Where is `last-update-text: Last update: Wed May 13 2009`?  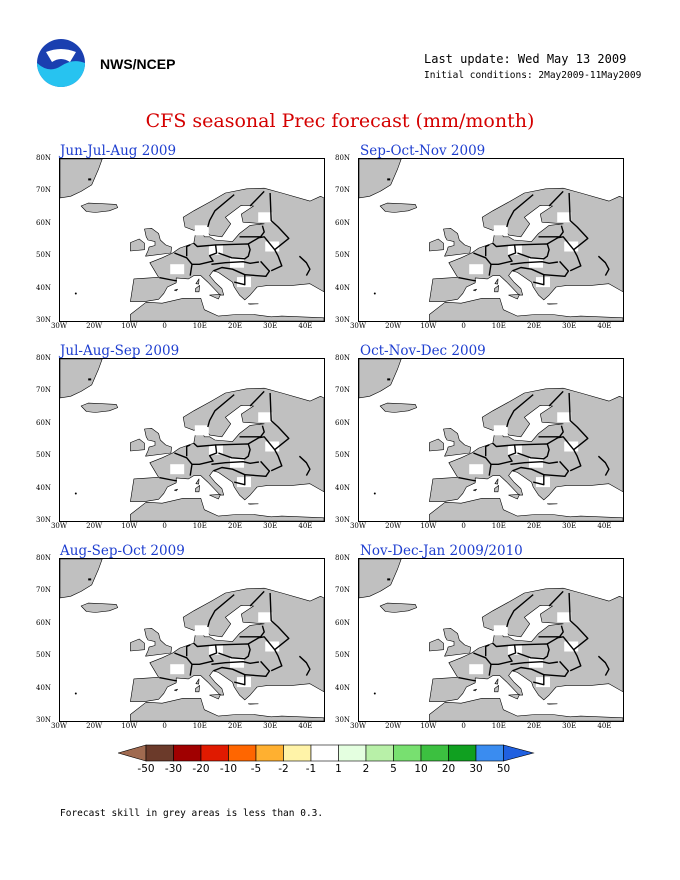 last-update-text: Last update: Wed May 13 2009 is located at coordinates (525, 59).